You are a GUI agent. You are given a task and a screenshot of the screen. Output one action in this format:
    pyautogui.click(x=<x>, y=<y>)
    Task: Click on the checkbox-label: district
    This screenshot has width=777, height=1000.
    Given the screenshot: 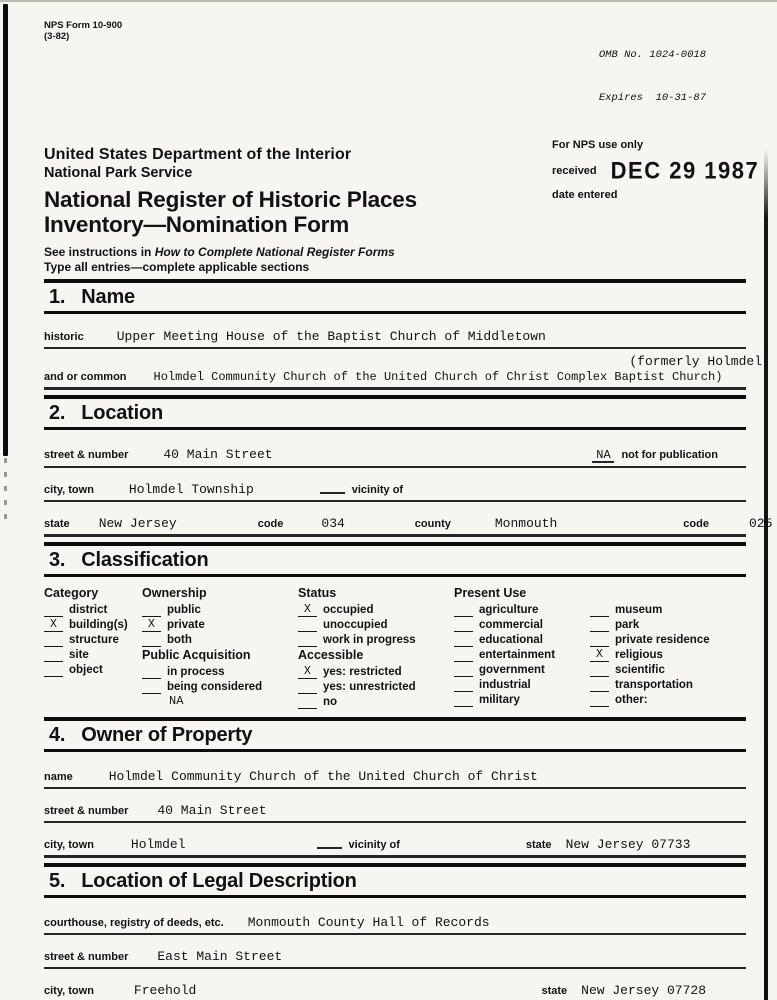 What is the action you would take?
    pyautogui.click(x=88, y=609)
    